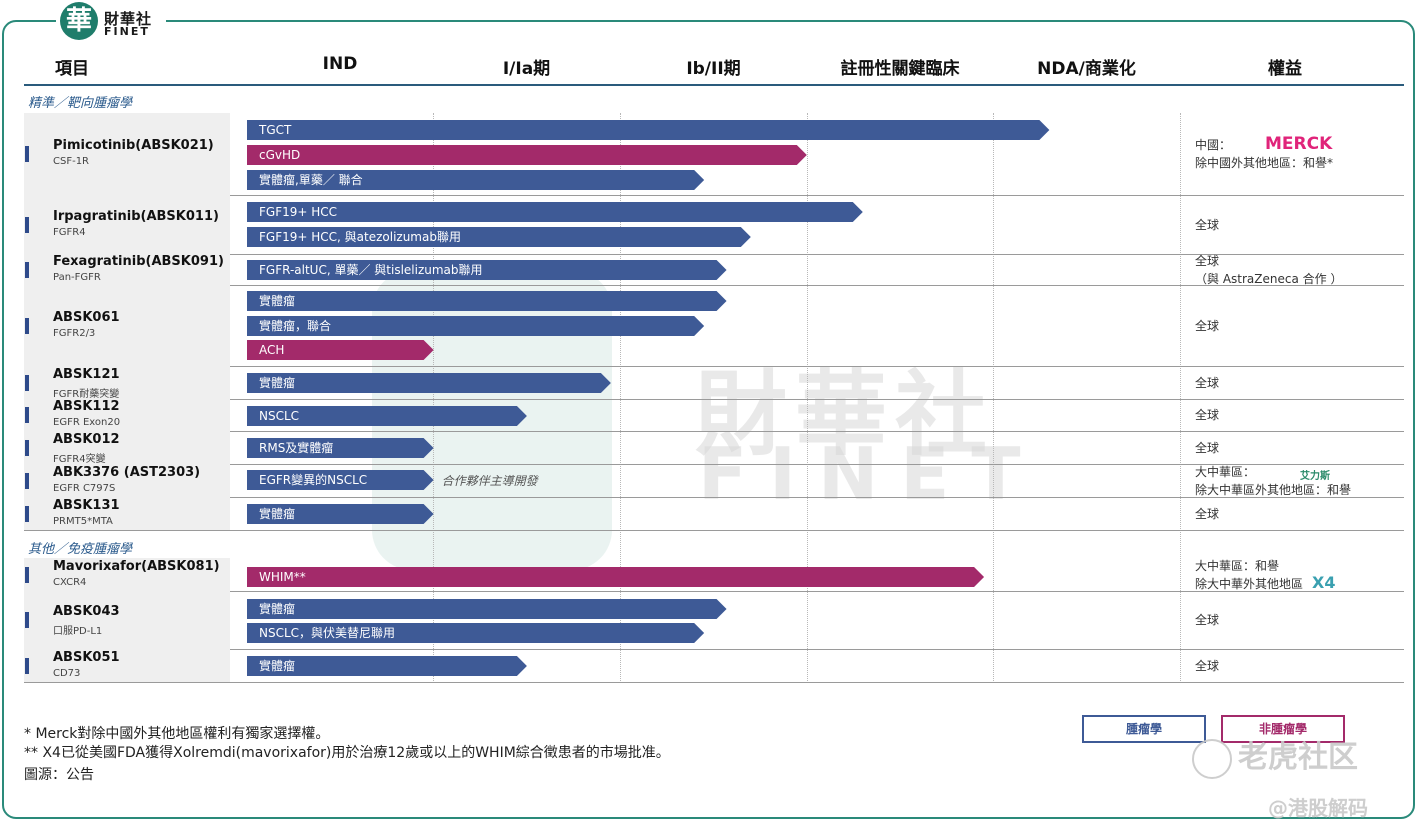 This screenshot has width=1417, height=837. I want to click on partner-logo: 艾力斯, so click(1315, 476).